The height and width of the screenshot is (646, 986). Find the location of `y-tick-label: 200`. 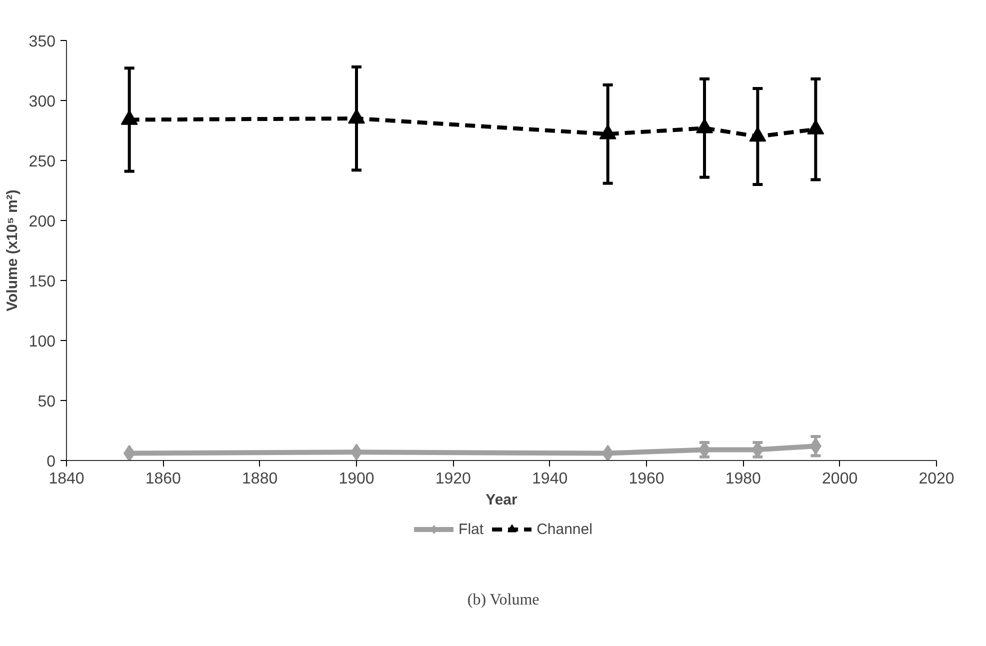

y-tick-label: 200 is located at coordinates (42, 222).